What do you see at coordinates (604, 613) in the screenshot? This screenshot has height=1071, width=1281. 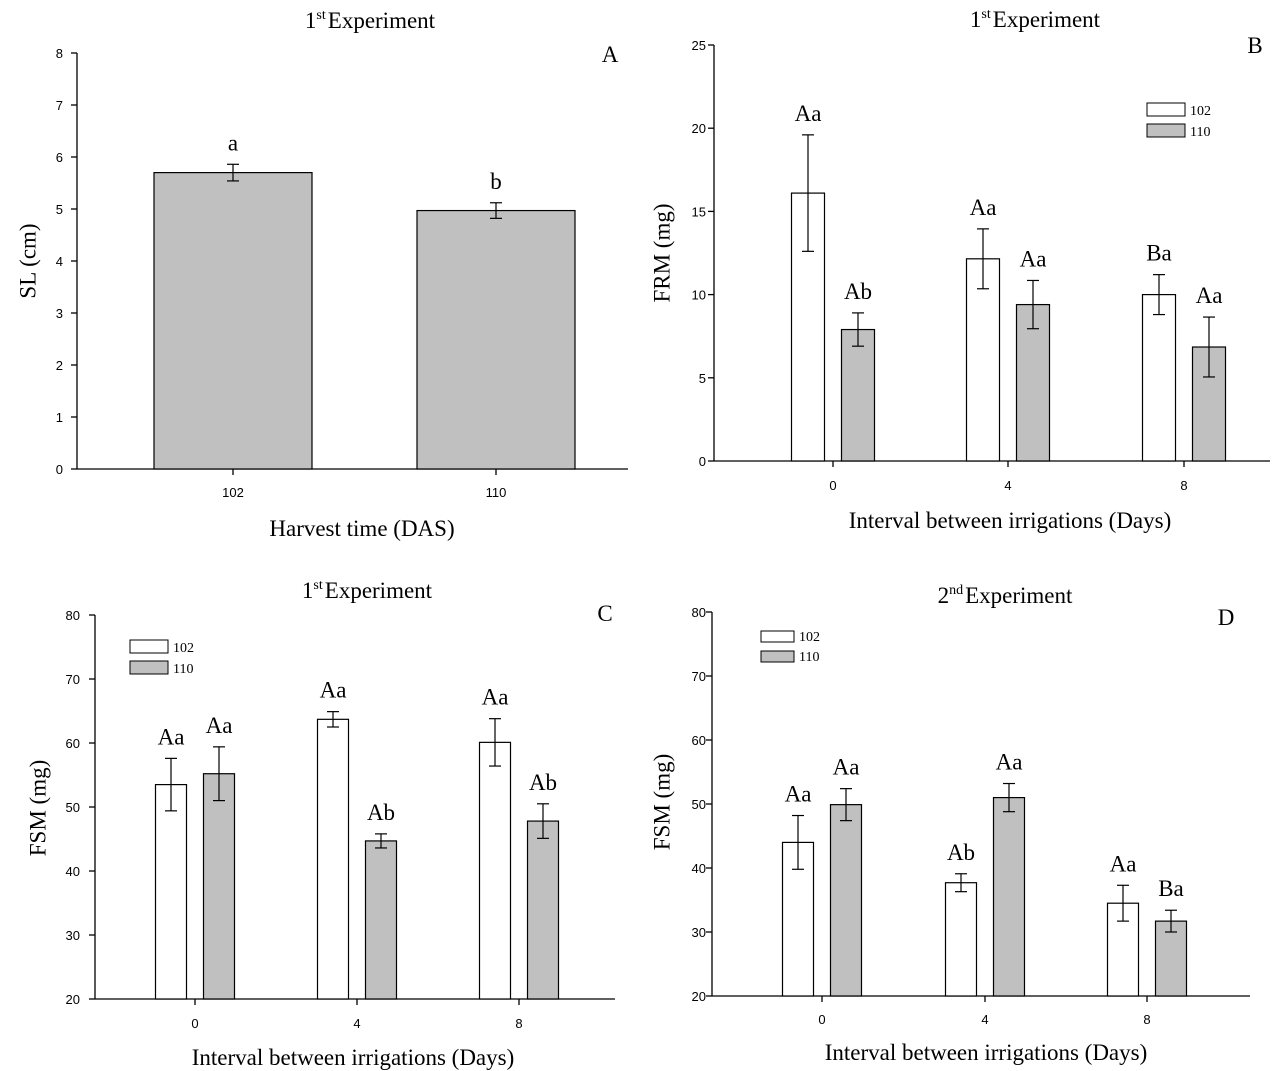 I see `panel-letter: C` at bounding box center [604, 613].